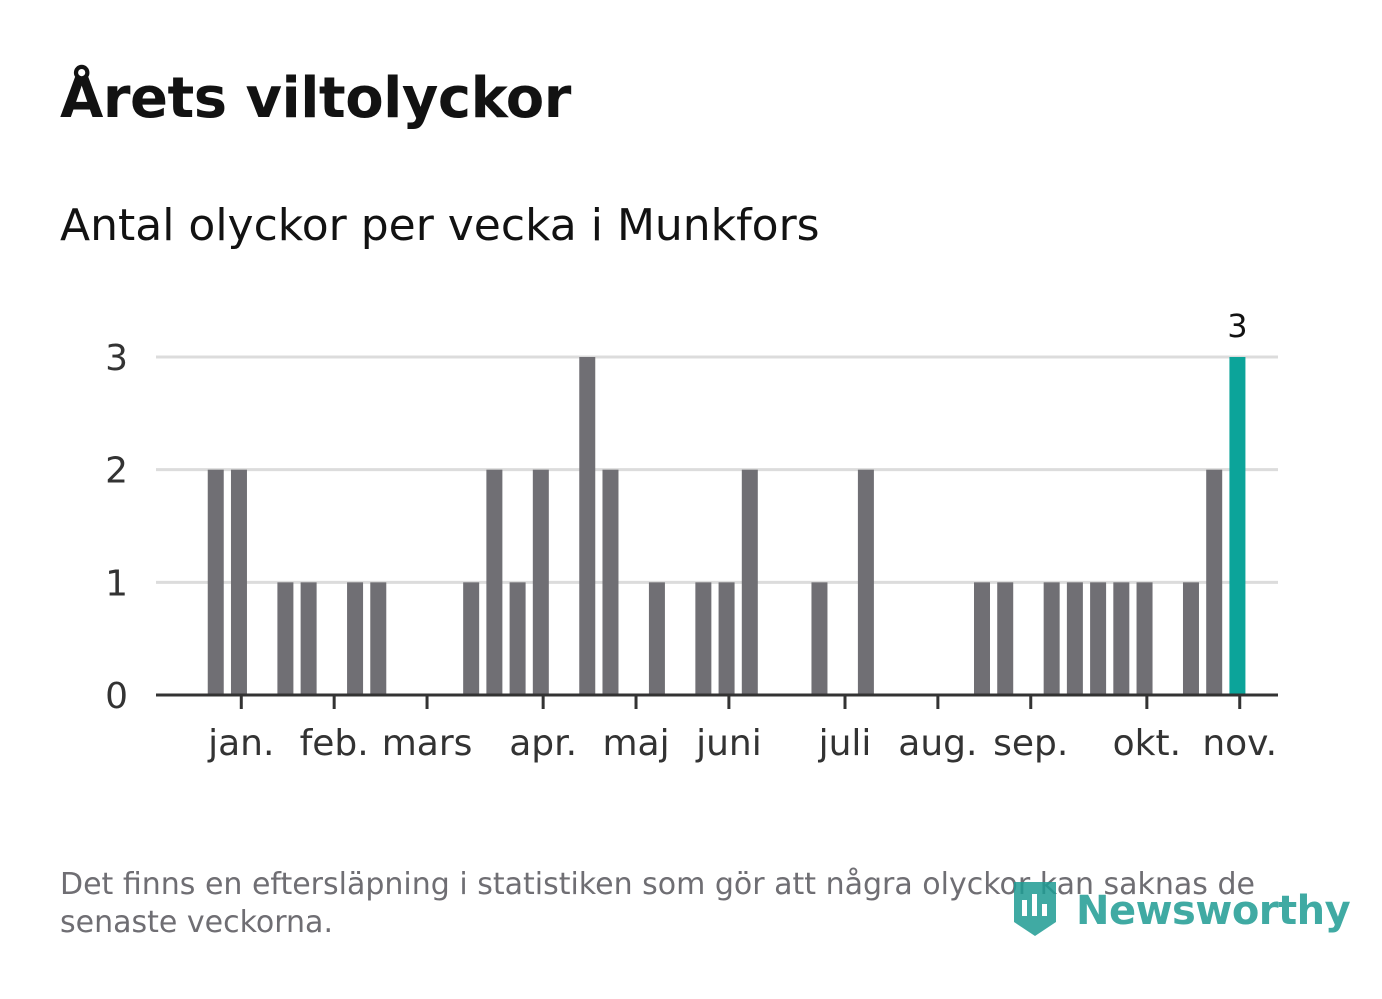  What do you see at coordinates (440, 225) in the screenshot?
I see `chart-subtitle: Antal olyckor per vecka i Munkfors` at bounding box center [440, 225].